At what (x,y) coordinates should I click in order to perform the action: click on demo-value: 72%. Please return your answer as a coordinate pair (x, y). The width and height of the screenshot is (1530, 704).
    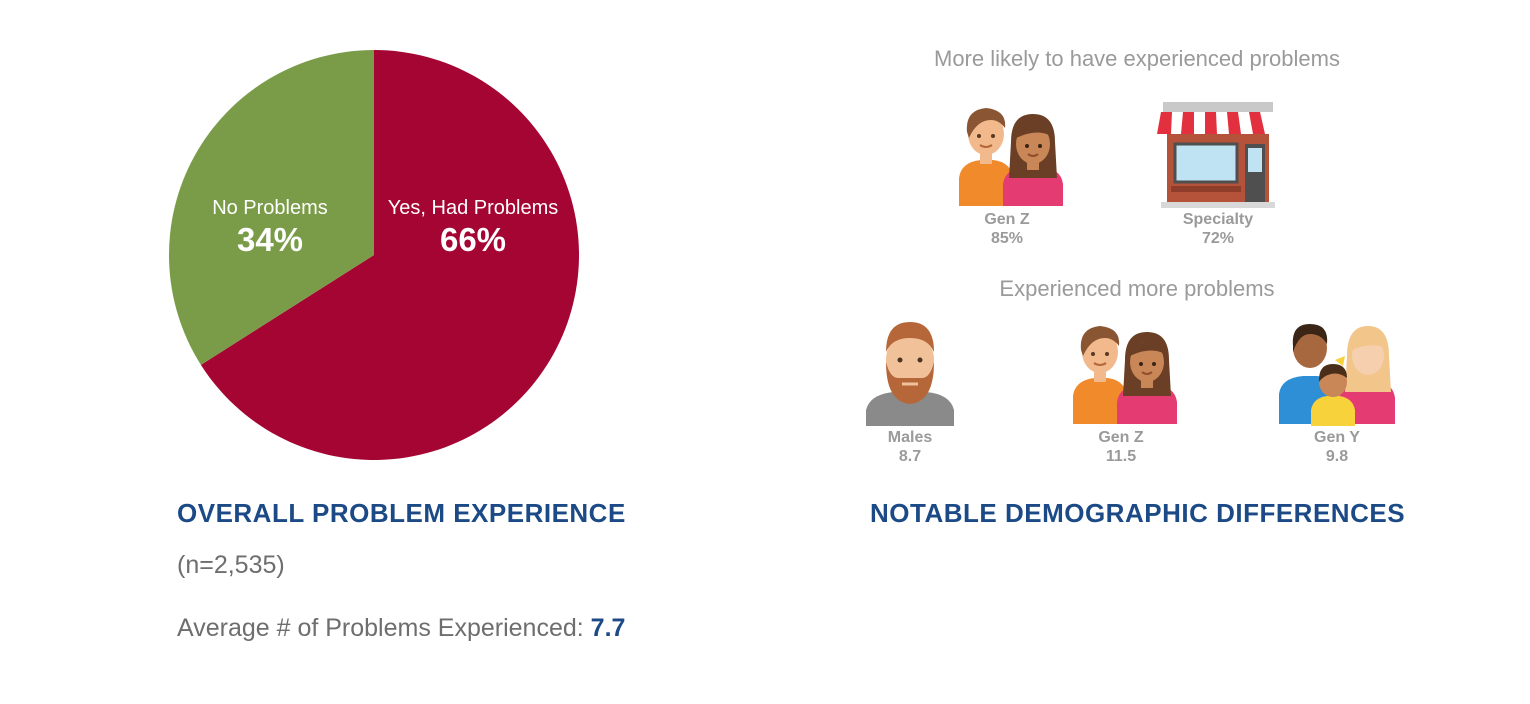
    Looking at the image, I should click on (1218, 238).